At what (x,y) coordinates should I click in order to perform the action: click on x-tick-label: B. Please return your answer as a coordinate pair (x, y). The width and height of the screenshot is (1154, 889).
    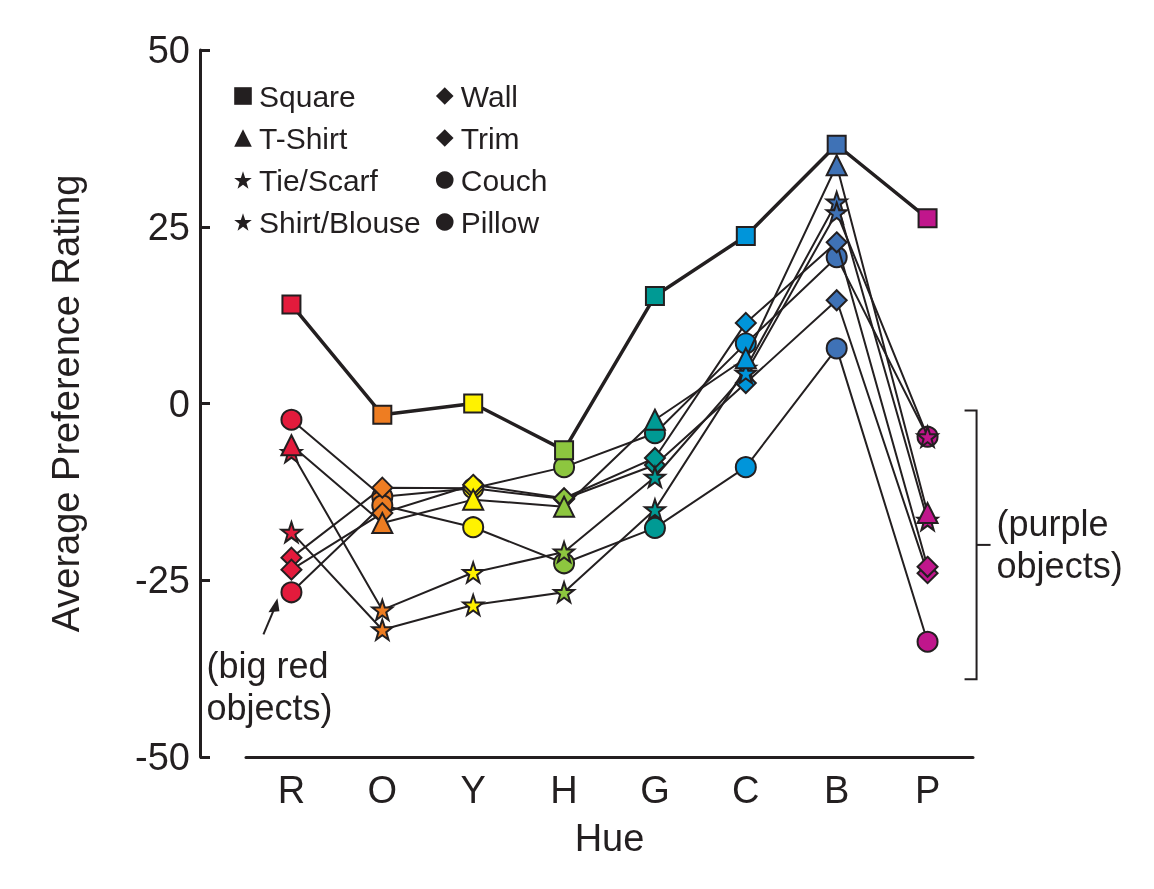
    Looking at the image, I should click on (837, 790).